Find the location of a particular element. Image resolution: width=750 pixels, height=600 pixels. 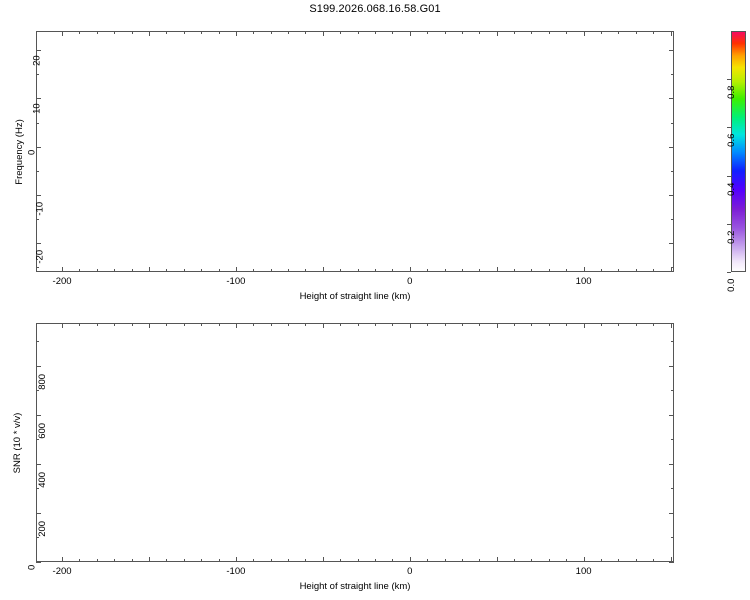

colorbar-tick-label: 0.6 is located at coordinates (732, 140).